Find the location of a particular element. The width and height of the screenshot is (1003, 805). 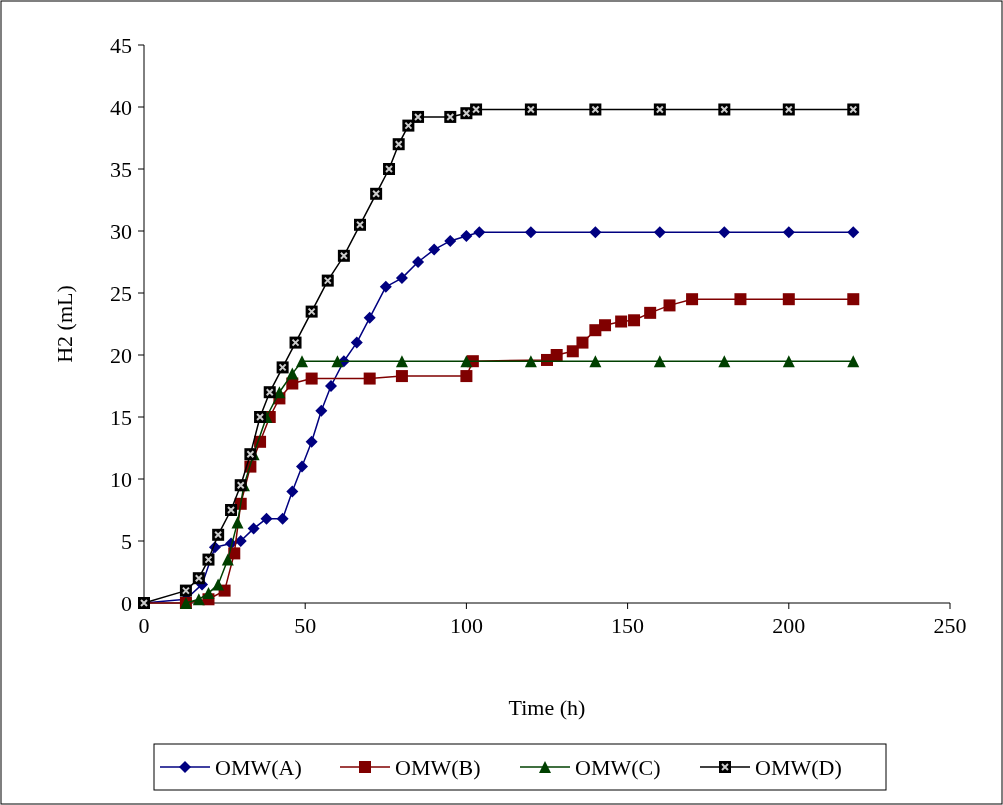

x-tick-label: 250 is located at coordinates (950, 625).